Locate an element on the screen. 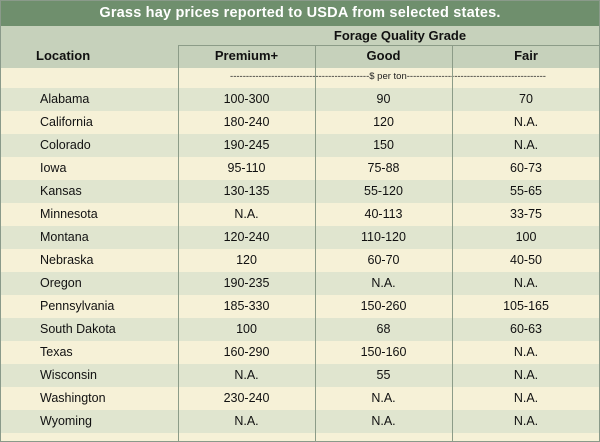 Image resolution: width=600 pixels, height=442 pixels. premium-price-cell: 190-235 is located at coordinates (246, 283).